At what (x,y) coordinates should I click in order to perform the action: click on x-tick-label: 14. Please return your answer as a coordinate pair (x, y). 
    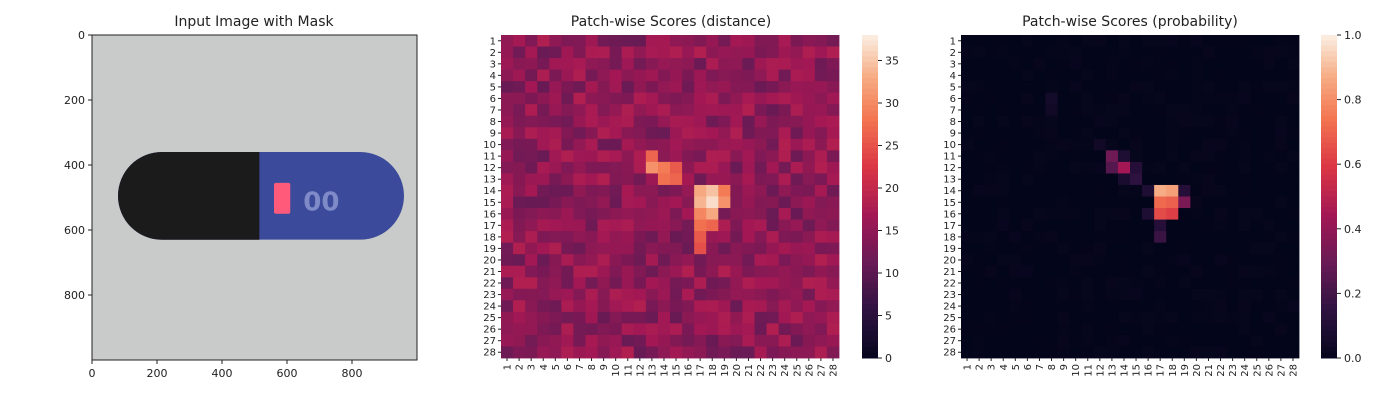
    Looking at the image, I should click on (664, 370).